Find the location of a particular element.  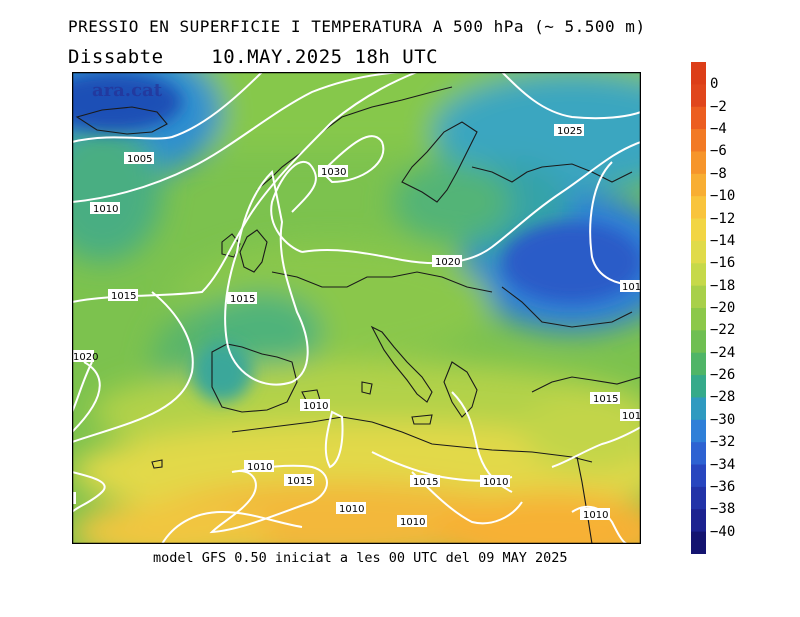

color-scale-label: −40 is located at coordinates (723, 531).